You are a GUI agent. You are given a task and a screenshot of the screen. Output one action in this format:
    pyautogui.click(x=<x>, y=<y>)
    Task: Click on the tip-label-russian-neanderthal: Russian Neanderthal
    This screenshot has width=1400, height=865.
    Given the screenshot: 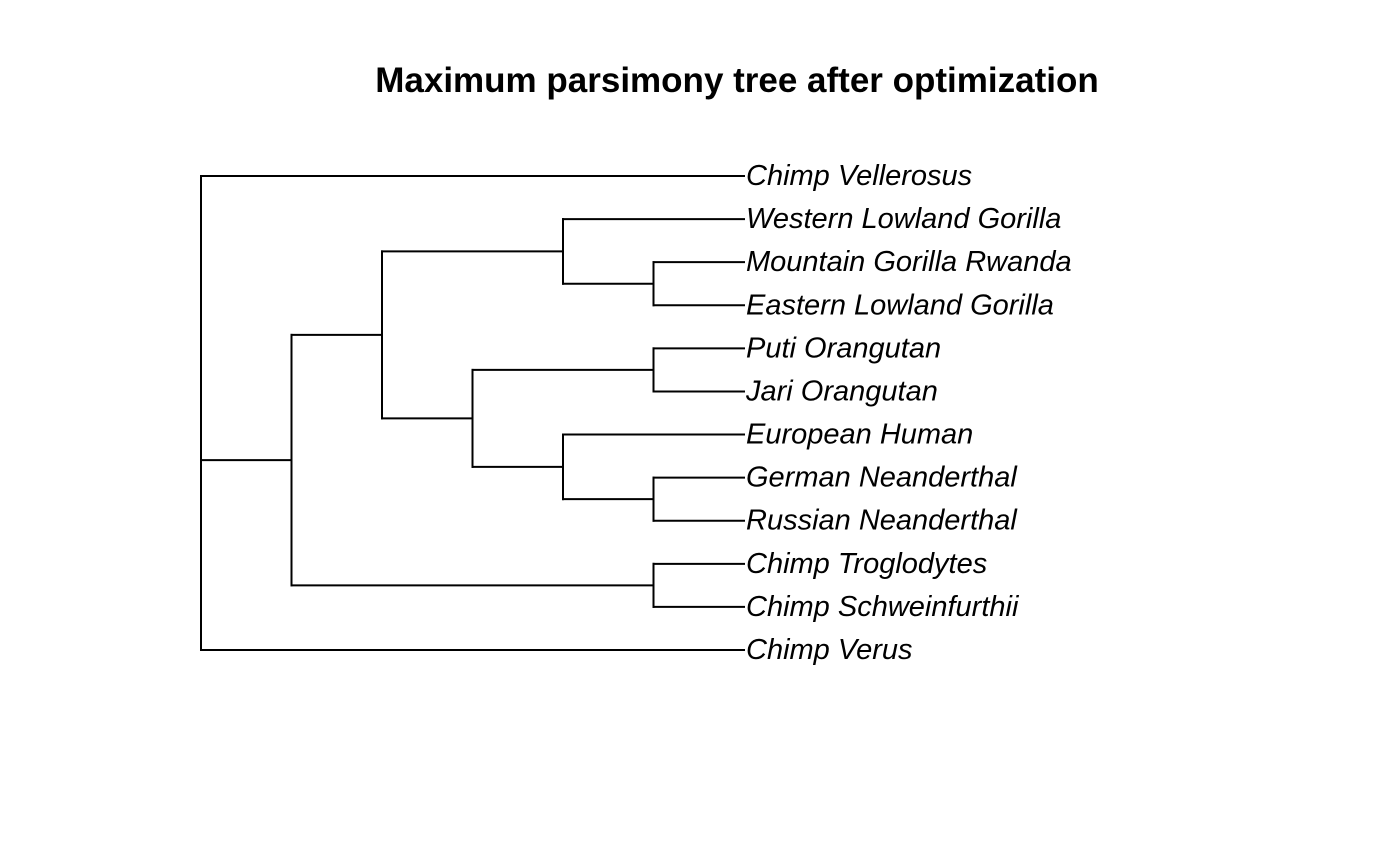 What is the action you would take?
    pyautogui.click(x=882, y=521)
    